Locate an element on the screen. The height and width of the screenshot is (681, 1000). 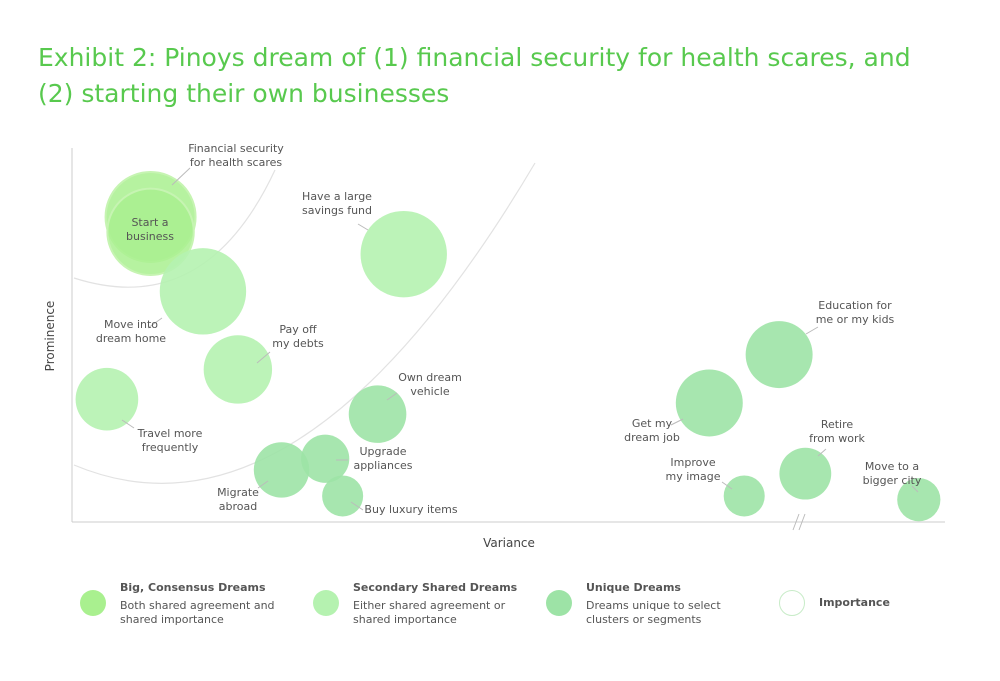
leader-line-get-my-dream-job is located at coordinates (677, 422).